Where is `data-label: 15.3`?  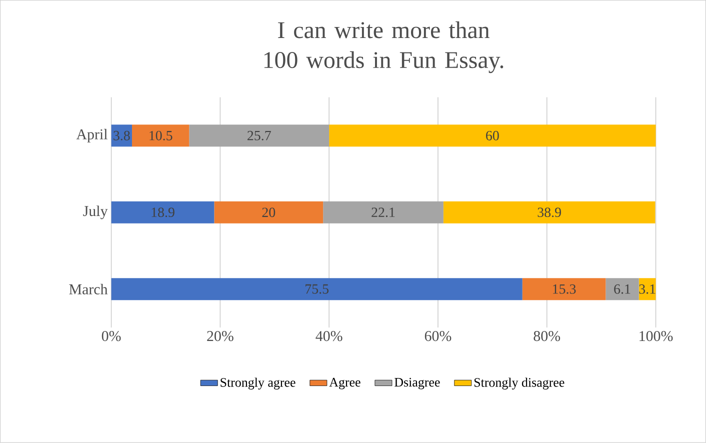
data-label: 15.3 is located at coordinates (564, 289).